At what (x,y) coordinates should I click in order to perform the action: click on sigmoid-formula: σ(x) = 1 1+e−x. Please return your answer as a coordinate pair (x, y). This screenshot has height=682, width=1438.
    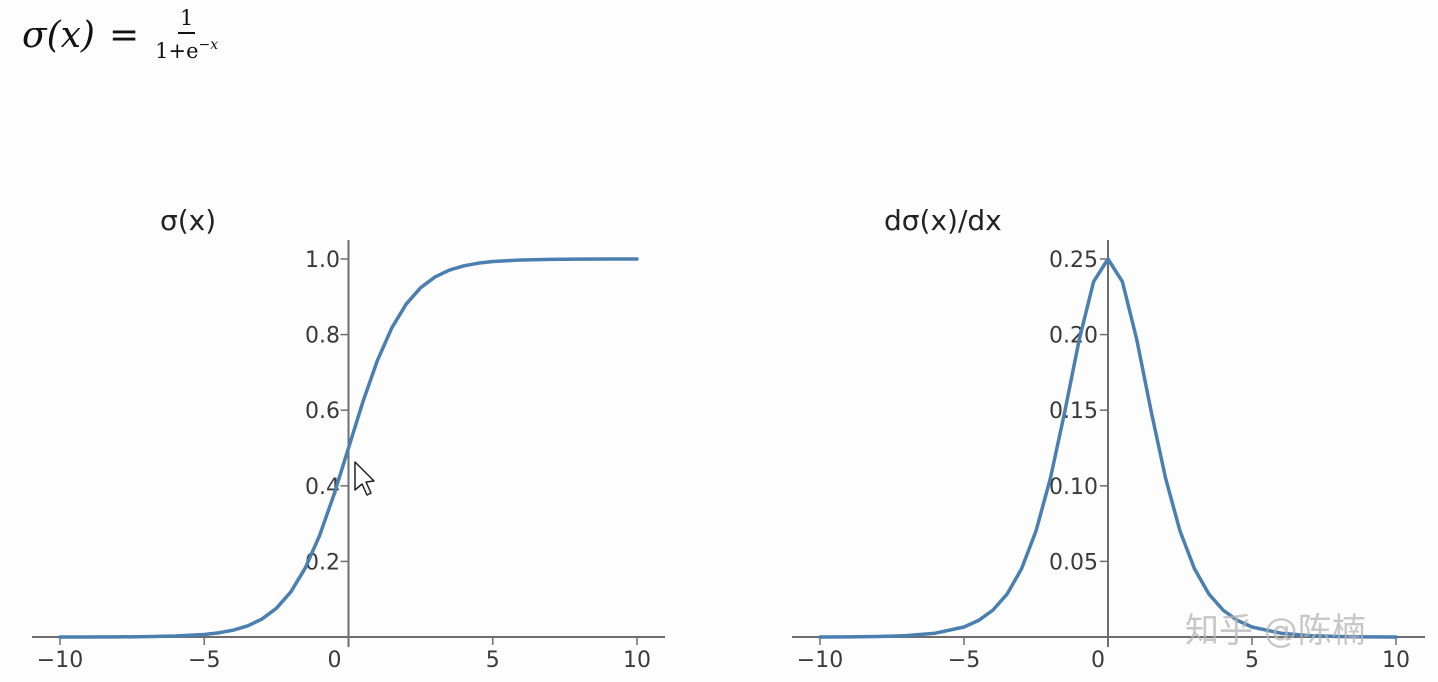
    Looking at the image, I should click on (120, 35).